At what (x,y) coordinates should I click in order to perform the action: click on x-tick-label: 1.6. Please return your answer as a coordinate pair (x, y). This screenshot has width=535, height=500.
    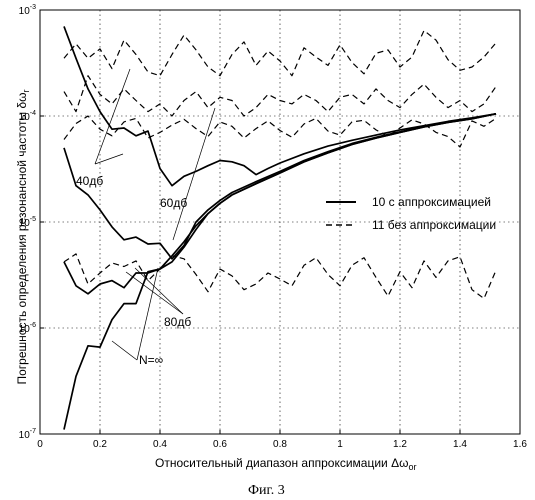
    Looking at the image, I should click on (520, 444).